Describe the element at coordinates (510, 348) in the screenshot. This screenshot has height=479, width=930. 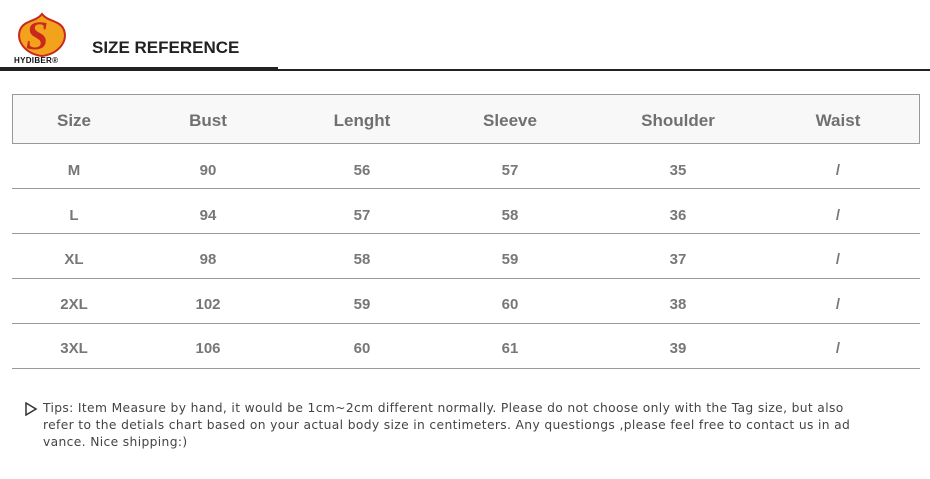
I see `table-cell: 61` at that location.